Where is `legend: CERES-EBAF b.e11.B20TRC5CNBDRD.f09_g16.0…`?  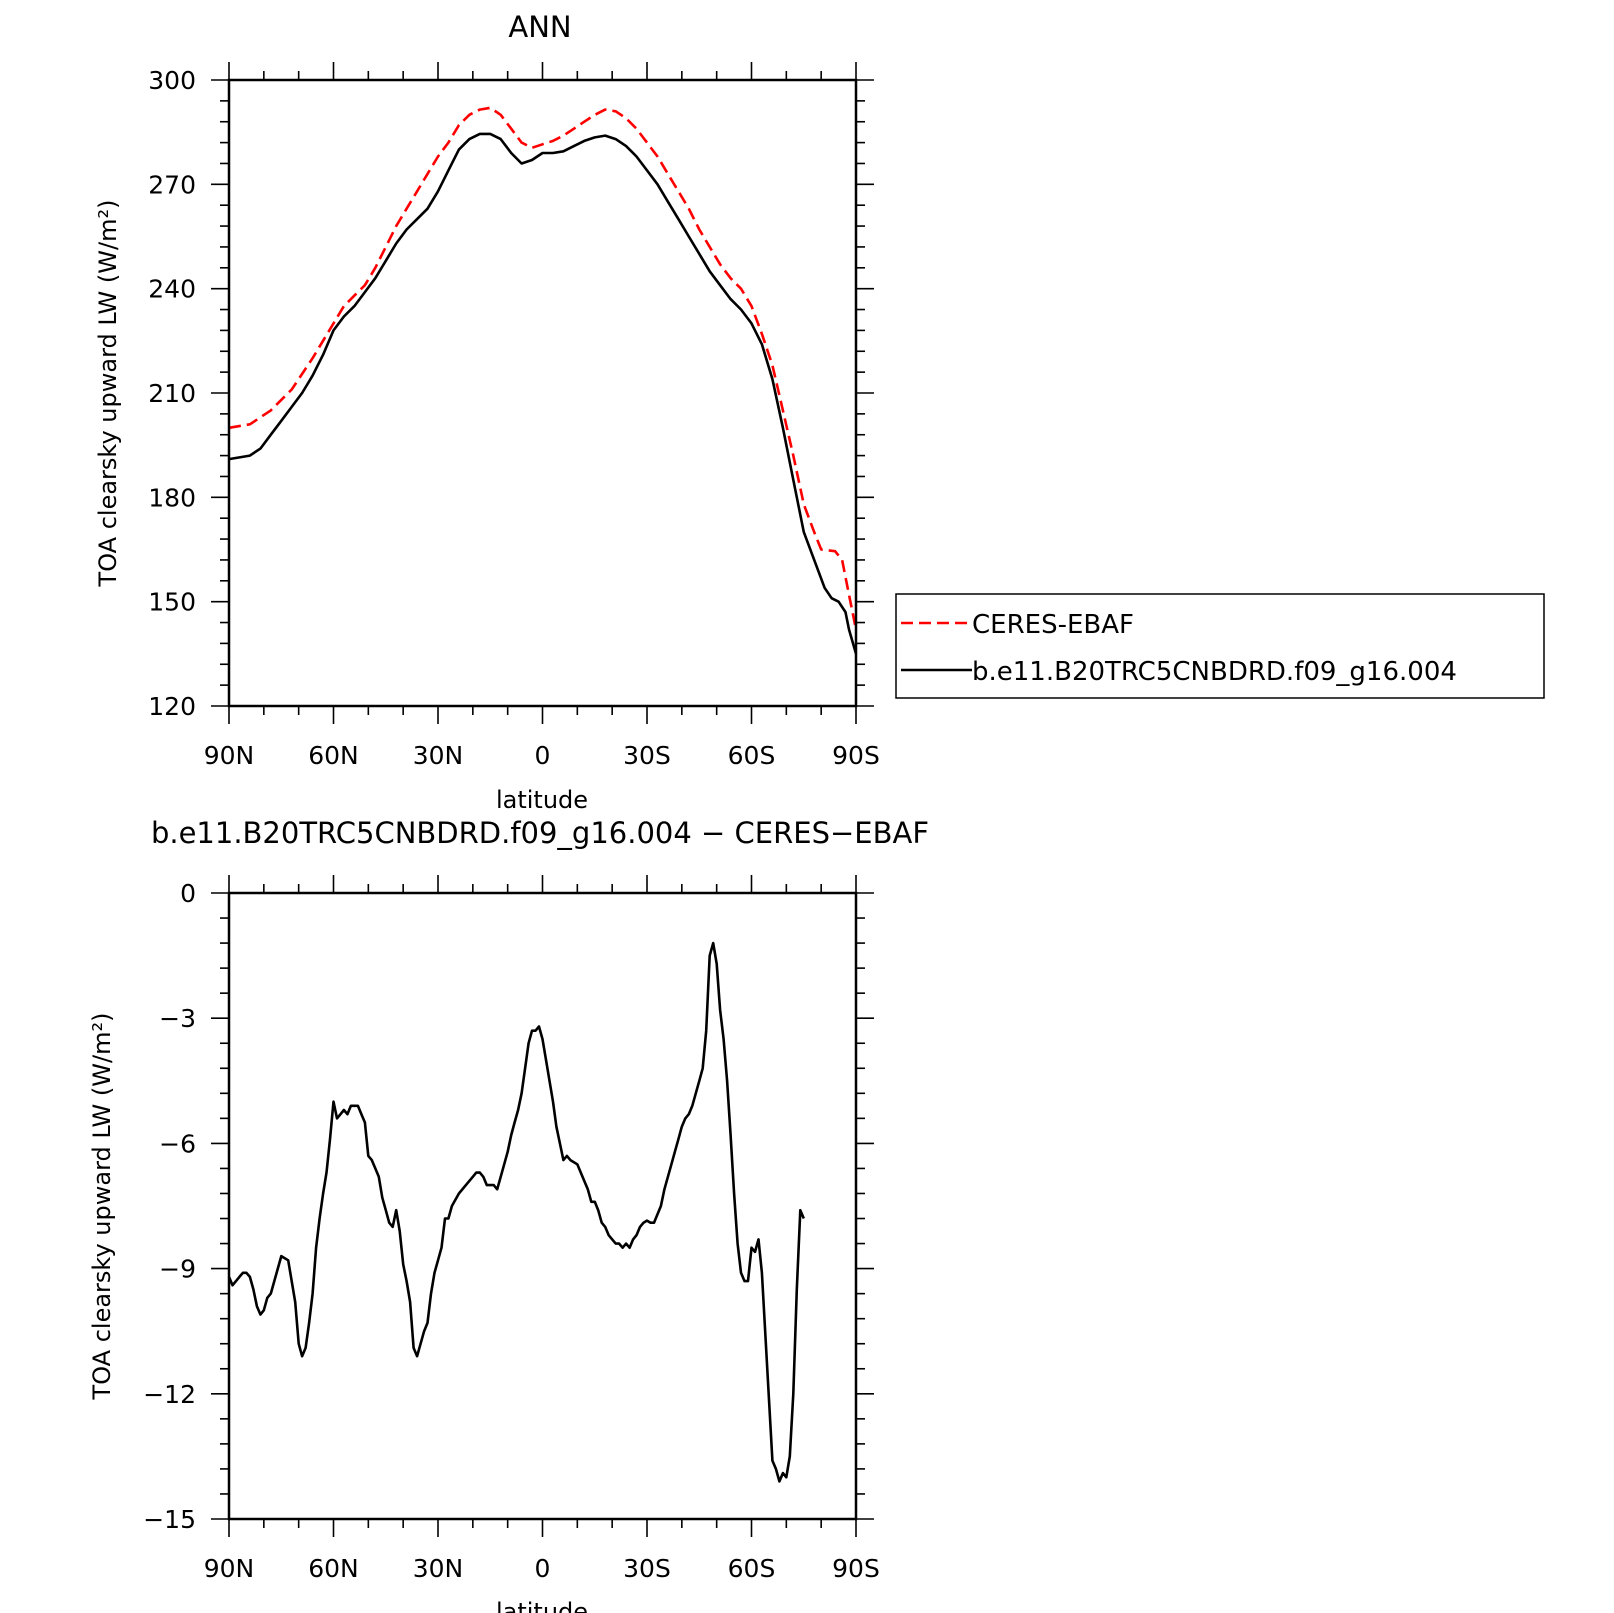
legend: CERES-EBAF b.e11.B20TRC5CNBDRD.f09_g16.0… is located at coordinates (1220, 646).